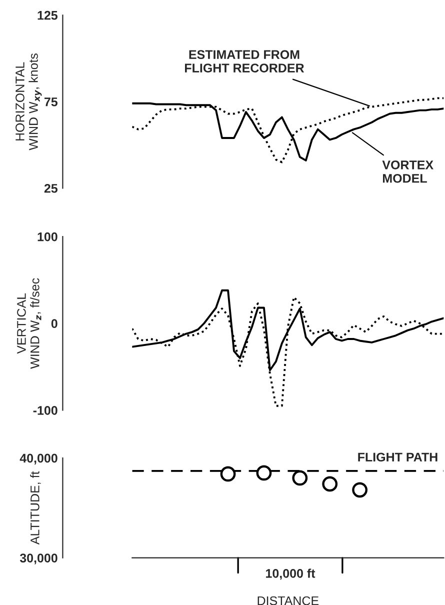 The height and width of the screenshot is (605, 445). Describe the element at coordinates (244, 61) in the screenshot. I see `annotation: ESTIMATED FROM FLIGHT RECORDER` at that location.